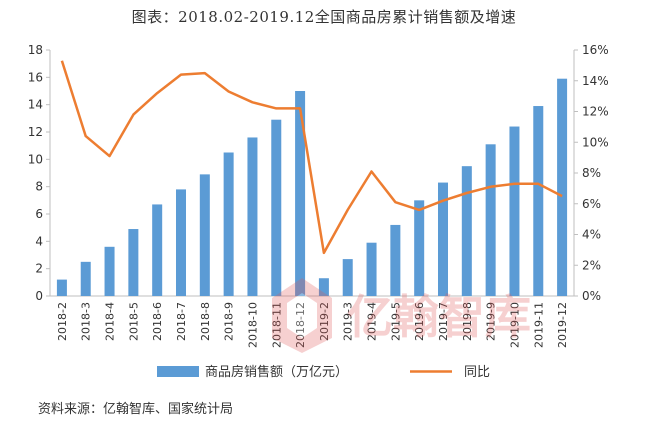 Image resolution: width=648 pixels, height=433 pixels. I want to click on legend-bar-swatch, so click(178, 371).